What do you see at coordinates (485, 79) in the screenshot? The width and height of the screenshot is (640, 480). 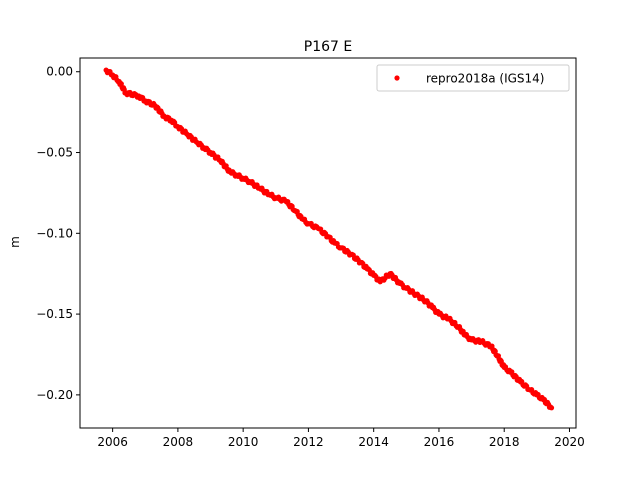 I see `legend-entry-label: repro2018a (IGS14)` at bounding box center [485, 79].